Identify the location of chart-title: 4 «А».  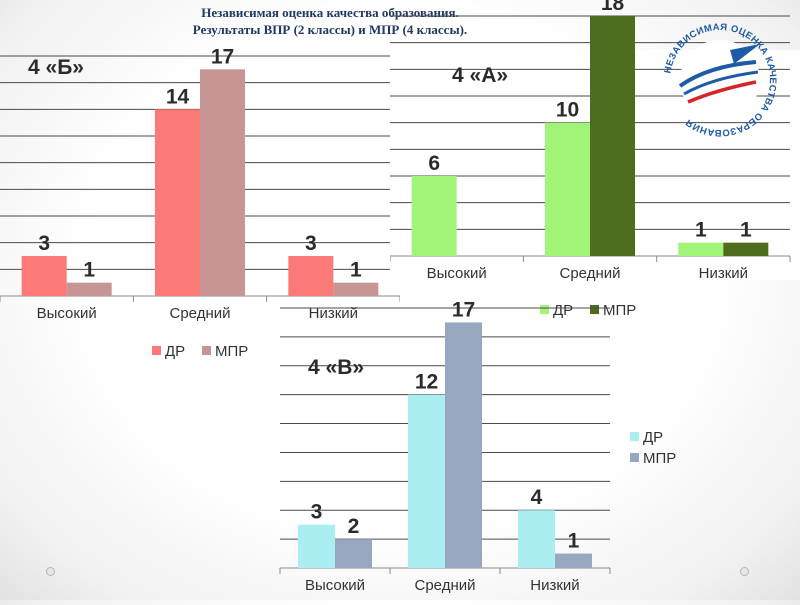
(480, 75).